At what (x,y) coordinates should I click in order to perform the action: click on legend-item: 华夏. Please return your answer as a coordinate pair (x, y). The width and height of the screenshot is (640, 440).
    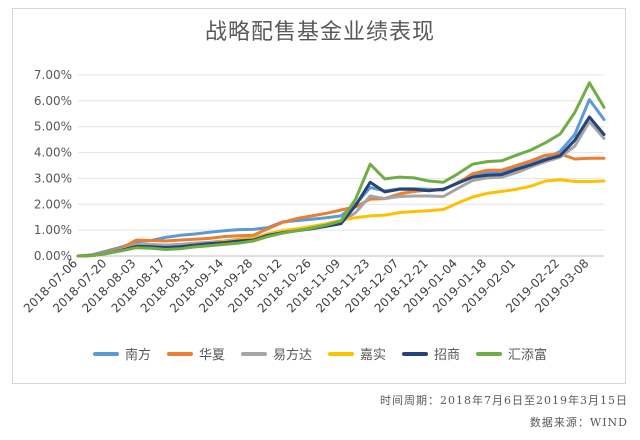
    Looking at the image, I should click on (195, 353).